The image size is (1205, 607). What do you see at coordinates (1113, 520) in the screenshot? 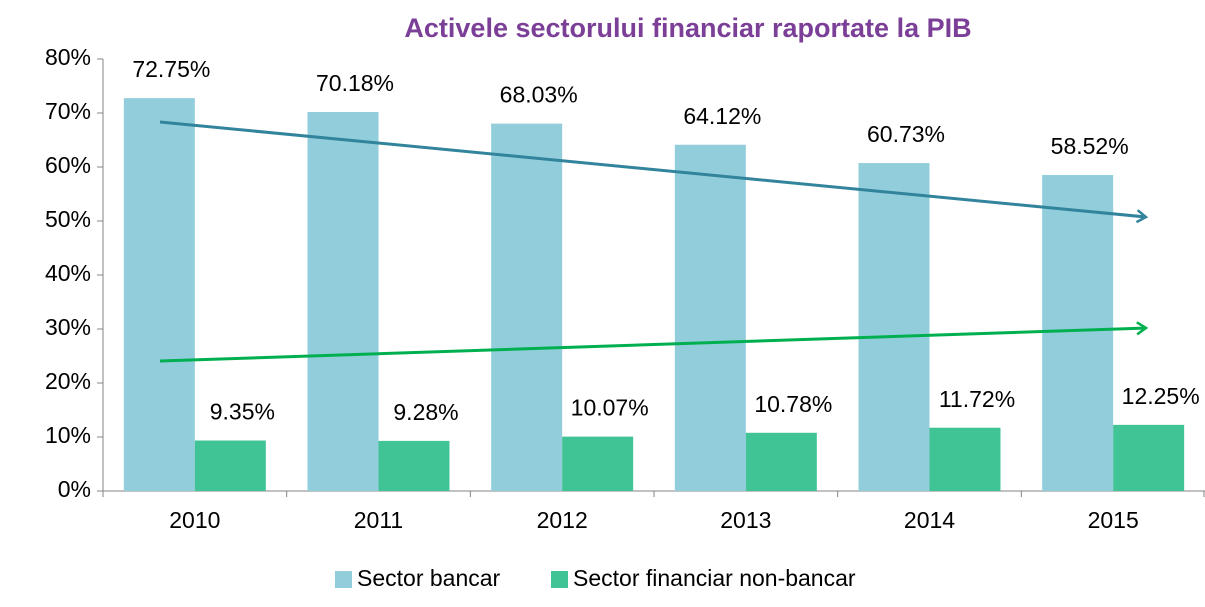
I see `x-tick-label: 2015` at bounding box center [1113, 520].